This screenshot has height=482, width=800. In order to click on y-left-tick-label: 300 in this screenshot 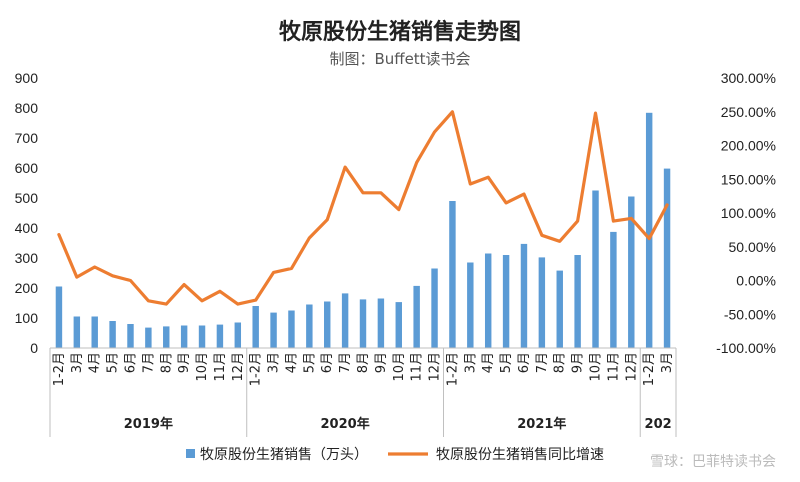, I will do `click(27, 258)`.